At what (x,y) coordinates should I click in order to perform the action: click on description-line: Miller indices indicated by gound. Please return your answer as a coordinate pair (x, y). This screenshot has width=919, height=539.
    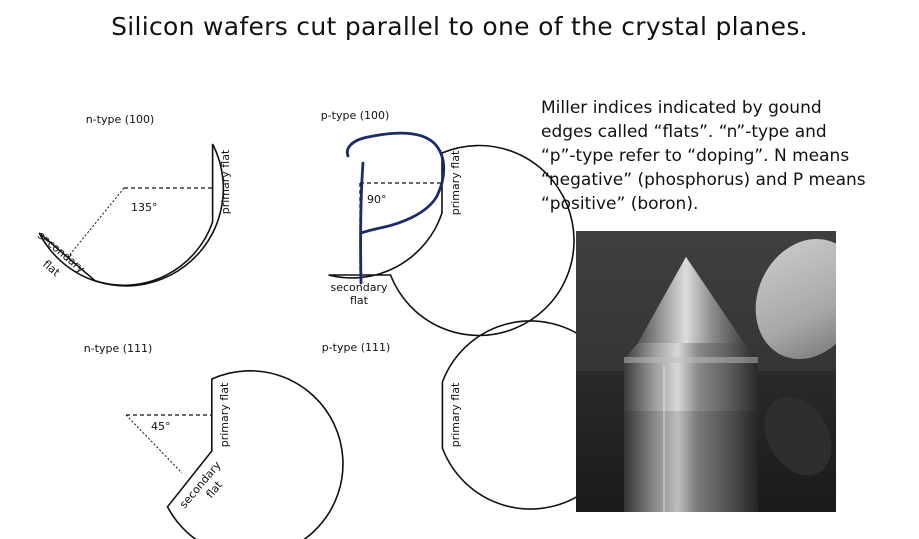
    Looking at the image, I should click on (681, 108).